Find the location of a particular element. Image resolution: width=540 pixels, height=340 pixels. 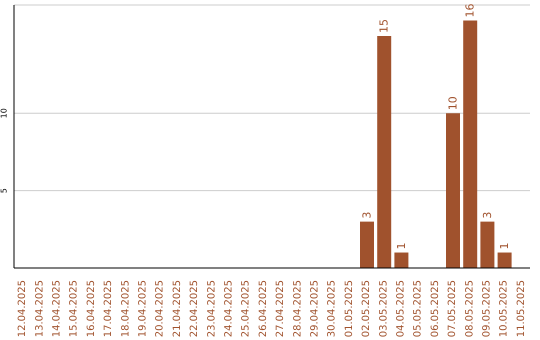

x-tick-label: 21.04.2025 is located at coordinates (177, 309).